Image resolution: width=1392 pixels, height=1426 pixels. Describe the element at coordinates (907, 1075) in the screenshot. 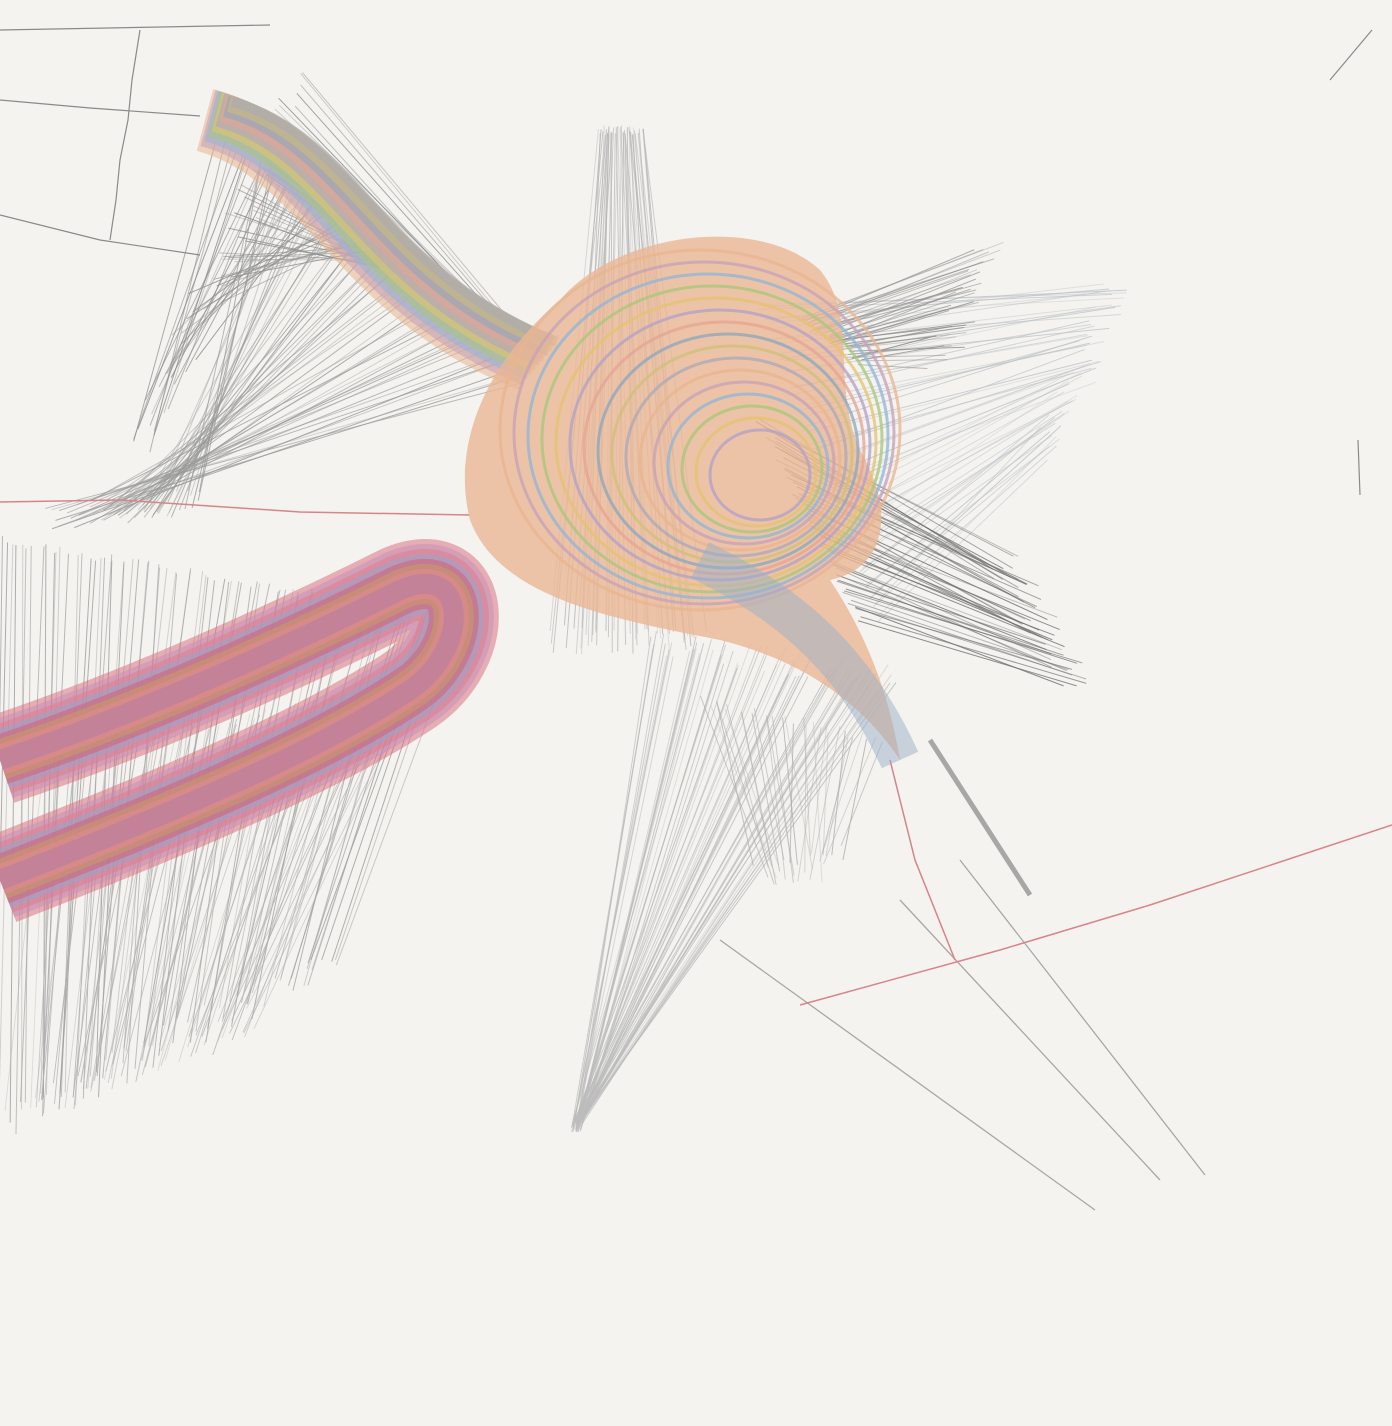

I see `long-line` at that location.